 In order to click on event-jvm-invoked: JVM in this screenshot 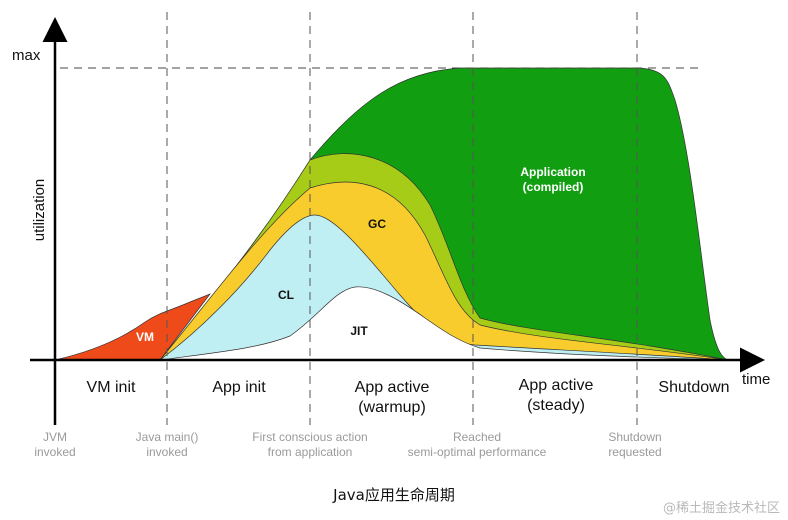, I will do `click(55, 437)`.